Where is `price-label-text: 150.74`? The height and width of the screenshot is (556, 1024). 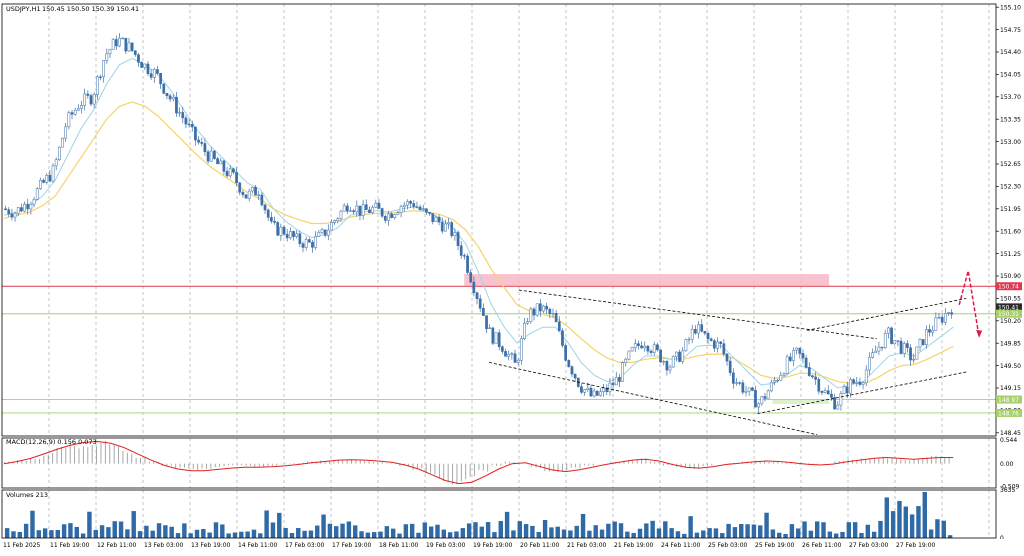 price-label-text: 150.74 is located at coordinates (1008, 287).